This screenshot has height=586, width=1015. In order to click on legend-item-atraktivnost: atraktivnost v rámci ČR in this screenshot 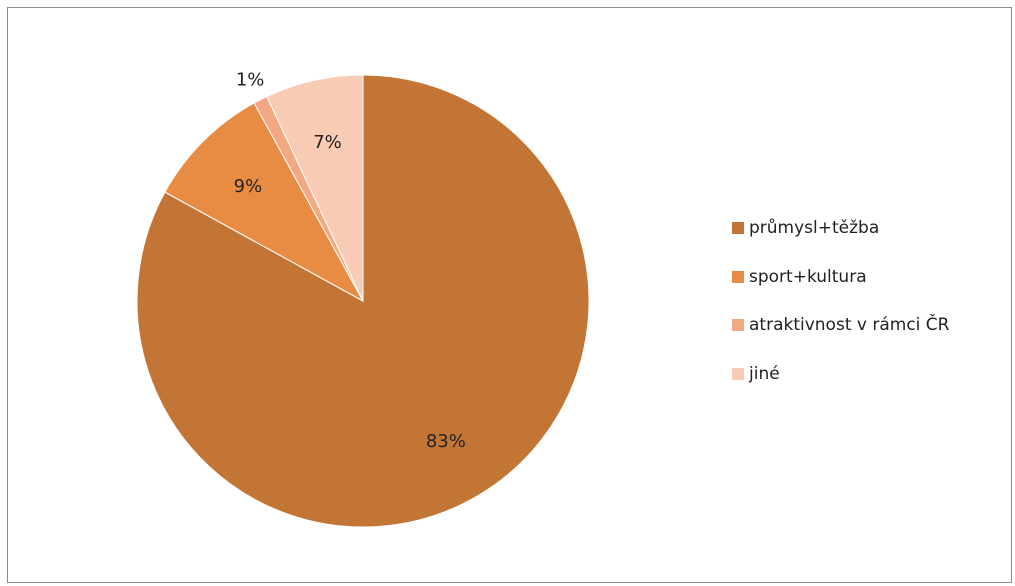, I will do `click(840, 325)`.